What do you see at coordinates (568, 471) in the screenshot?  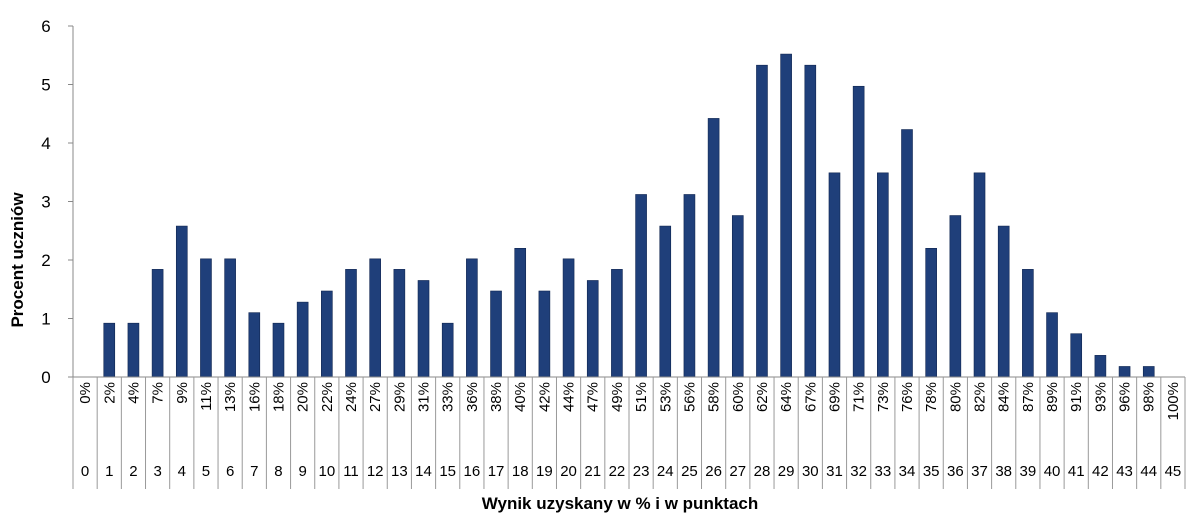 I see `x-point-label: 20` at bounding box center [568, 471].